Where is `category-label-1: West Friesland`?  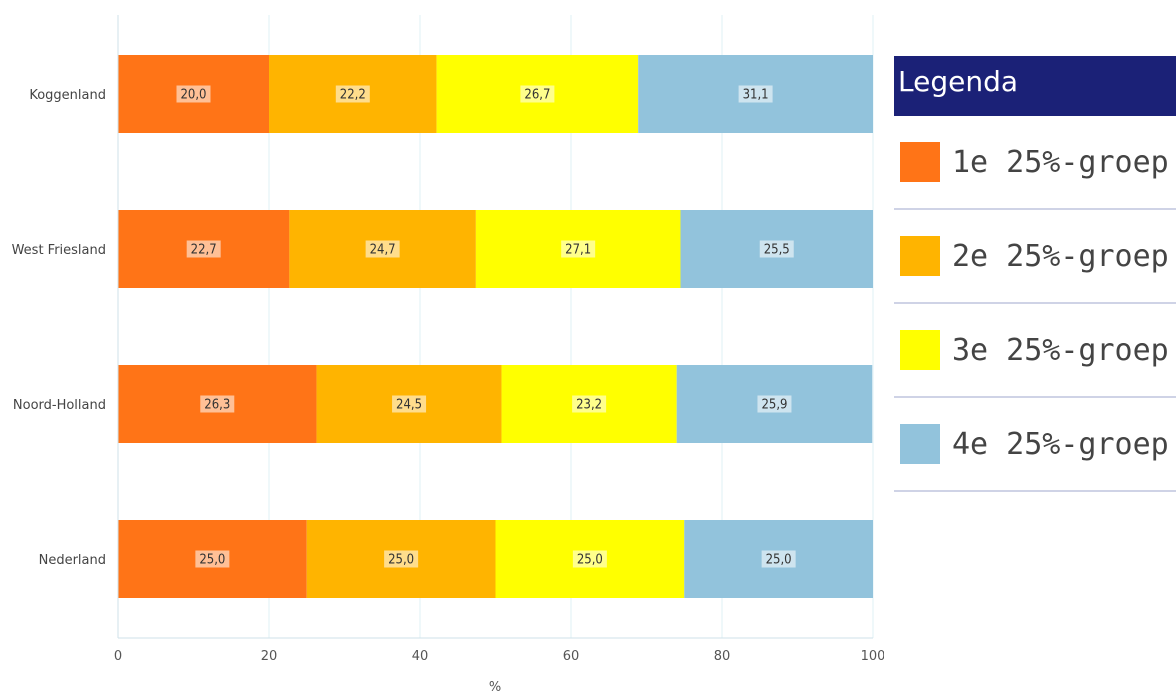 category-label-1: West Friesland is located at coordinates (59, 250).